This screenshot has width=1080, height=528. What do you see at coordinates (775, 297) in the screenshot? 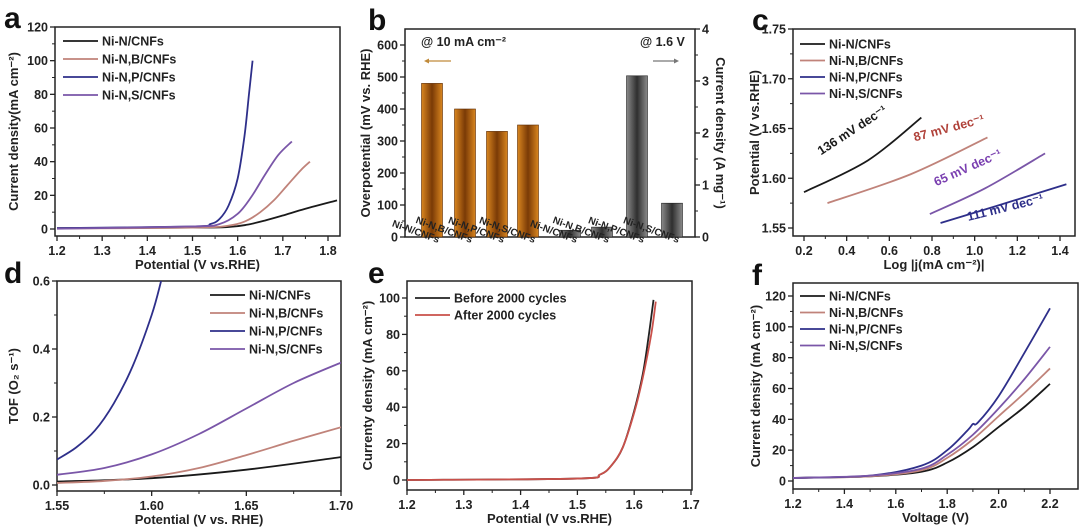
I see `y-tick-label: 120` at bounding box center [775, 297].